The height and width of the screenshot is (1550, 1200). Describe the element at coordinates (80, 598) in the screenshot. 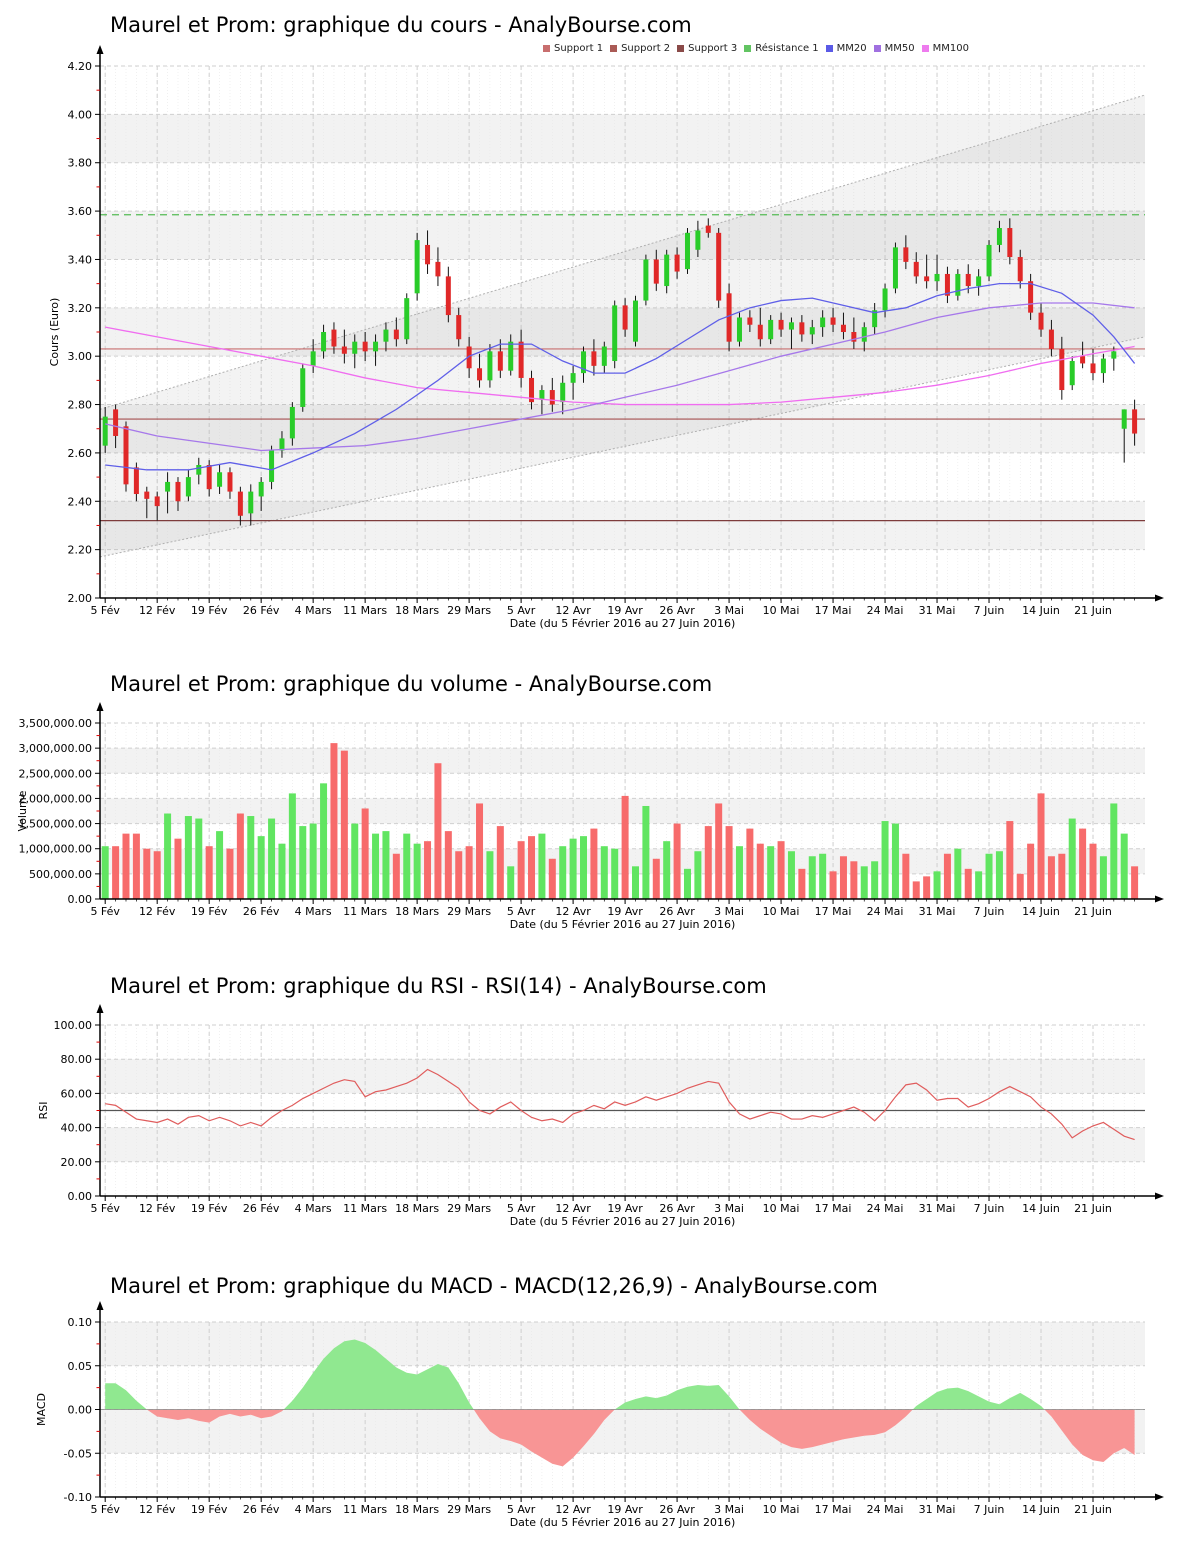

I see `svg-text: 2.00` at that location.